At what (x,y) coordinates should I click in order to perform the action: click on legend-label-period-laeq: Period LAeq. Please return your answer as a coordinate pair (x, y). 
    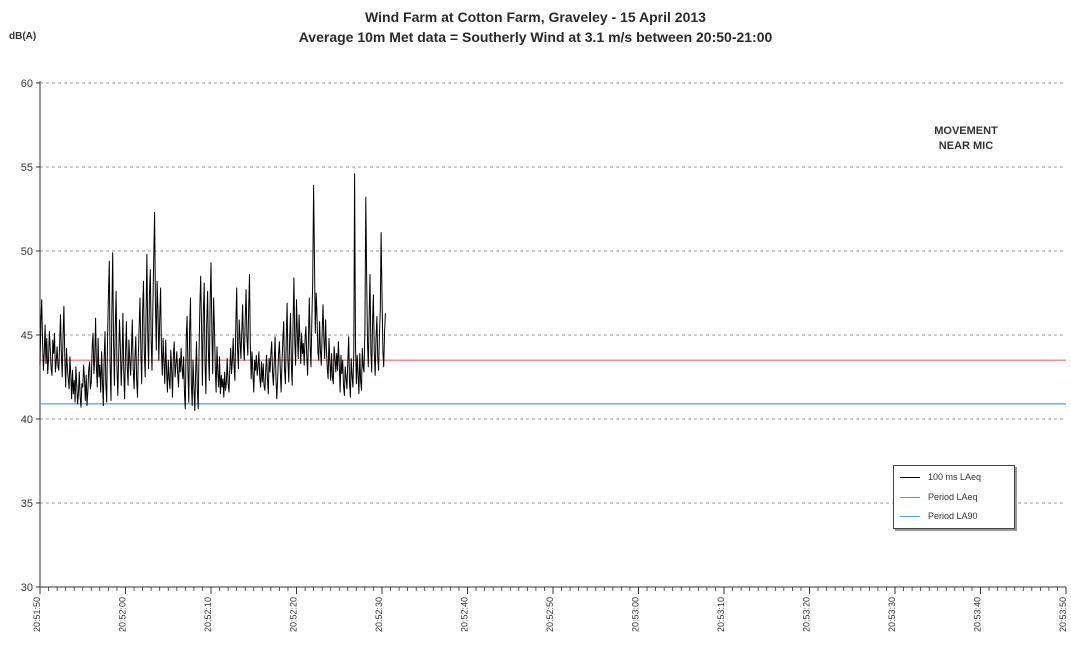
    Looking at the image, I should click on (953, 497).